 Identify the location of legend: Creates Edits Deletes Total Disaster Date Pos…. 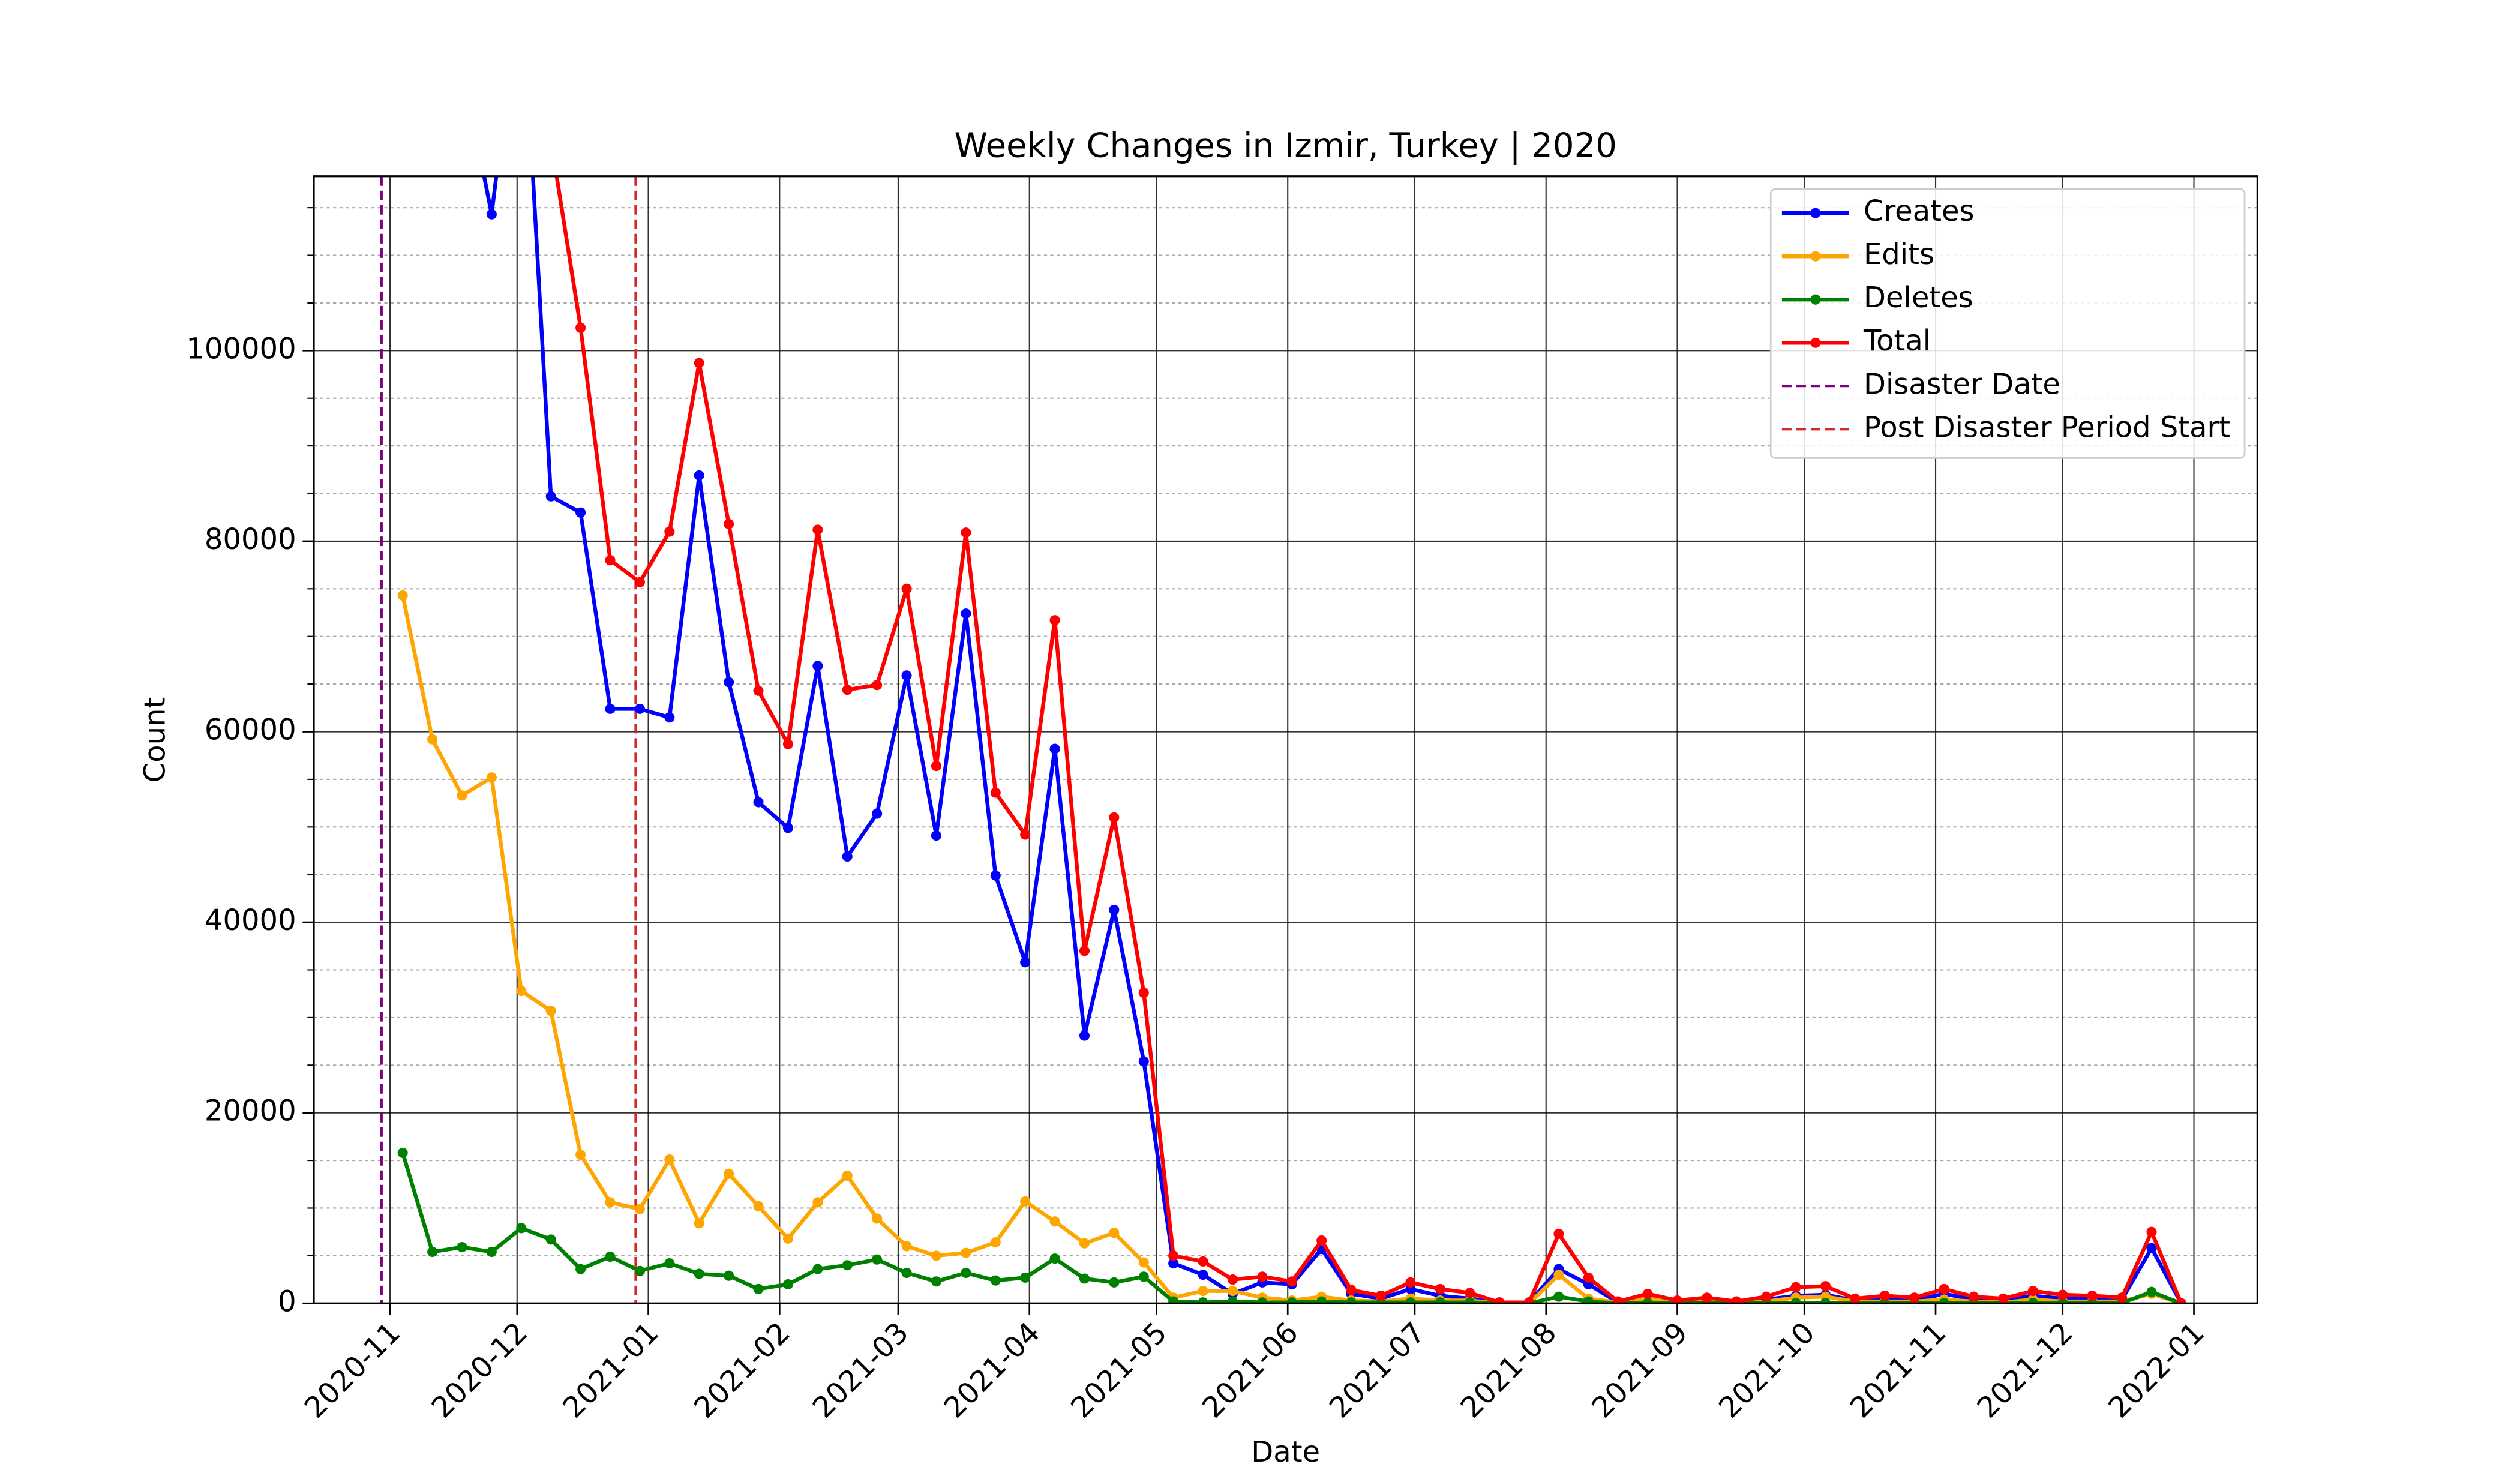
(2007, 324).